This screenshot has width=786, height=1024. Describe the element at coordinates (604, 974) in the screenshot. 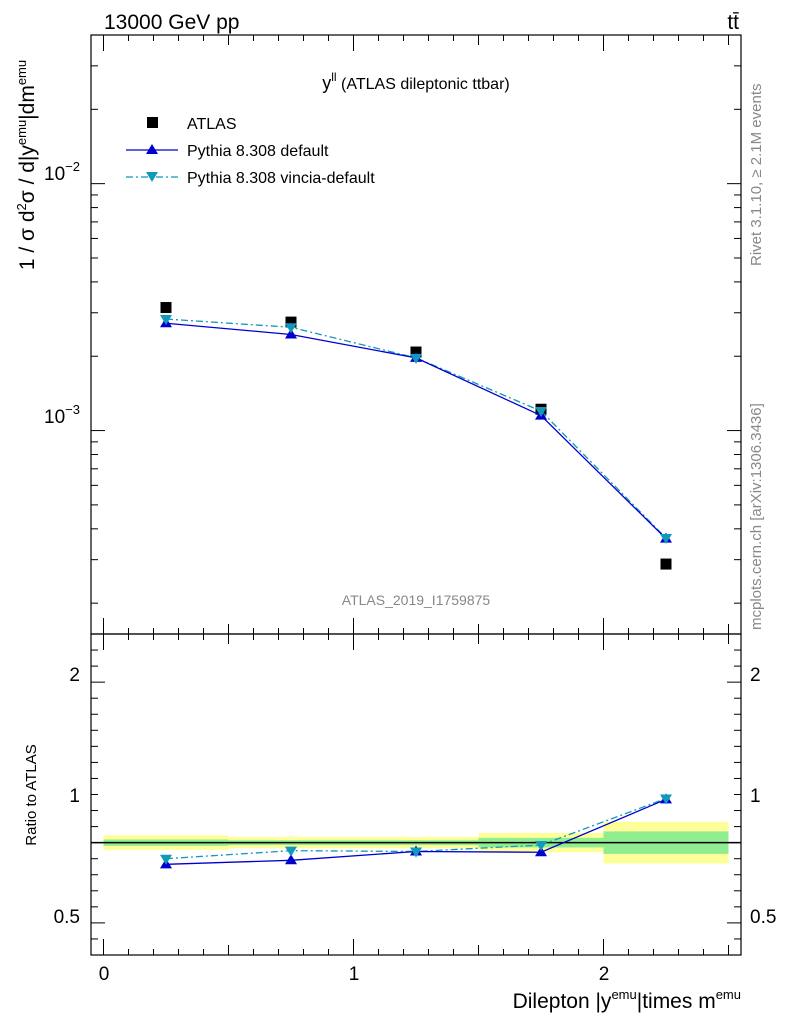

I see `xtick-label-2: 2` at that location.